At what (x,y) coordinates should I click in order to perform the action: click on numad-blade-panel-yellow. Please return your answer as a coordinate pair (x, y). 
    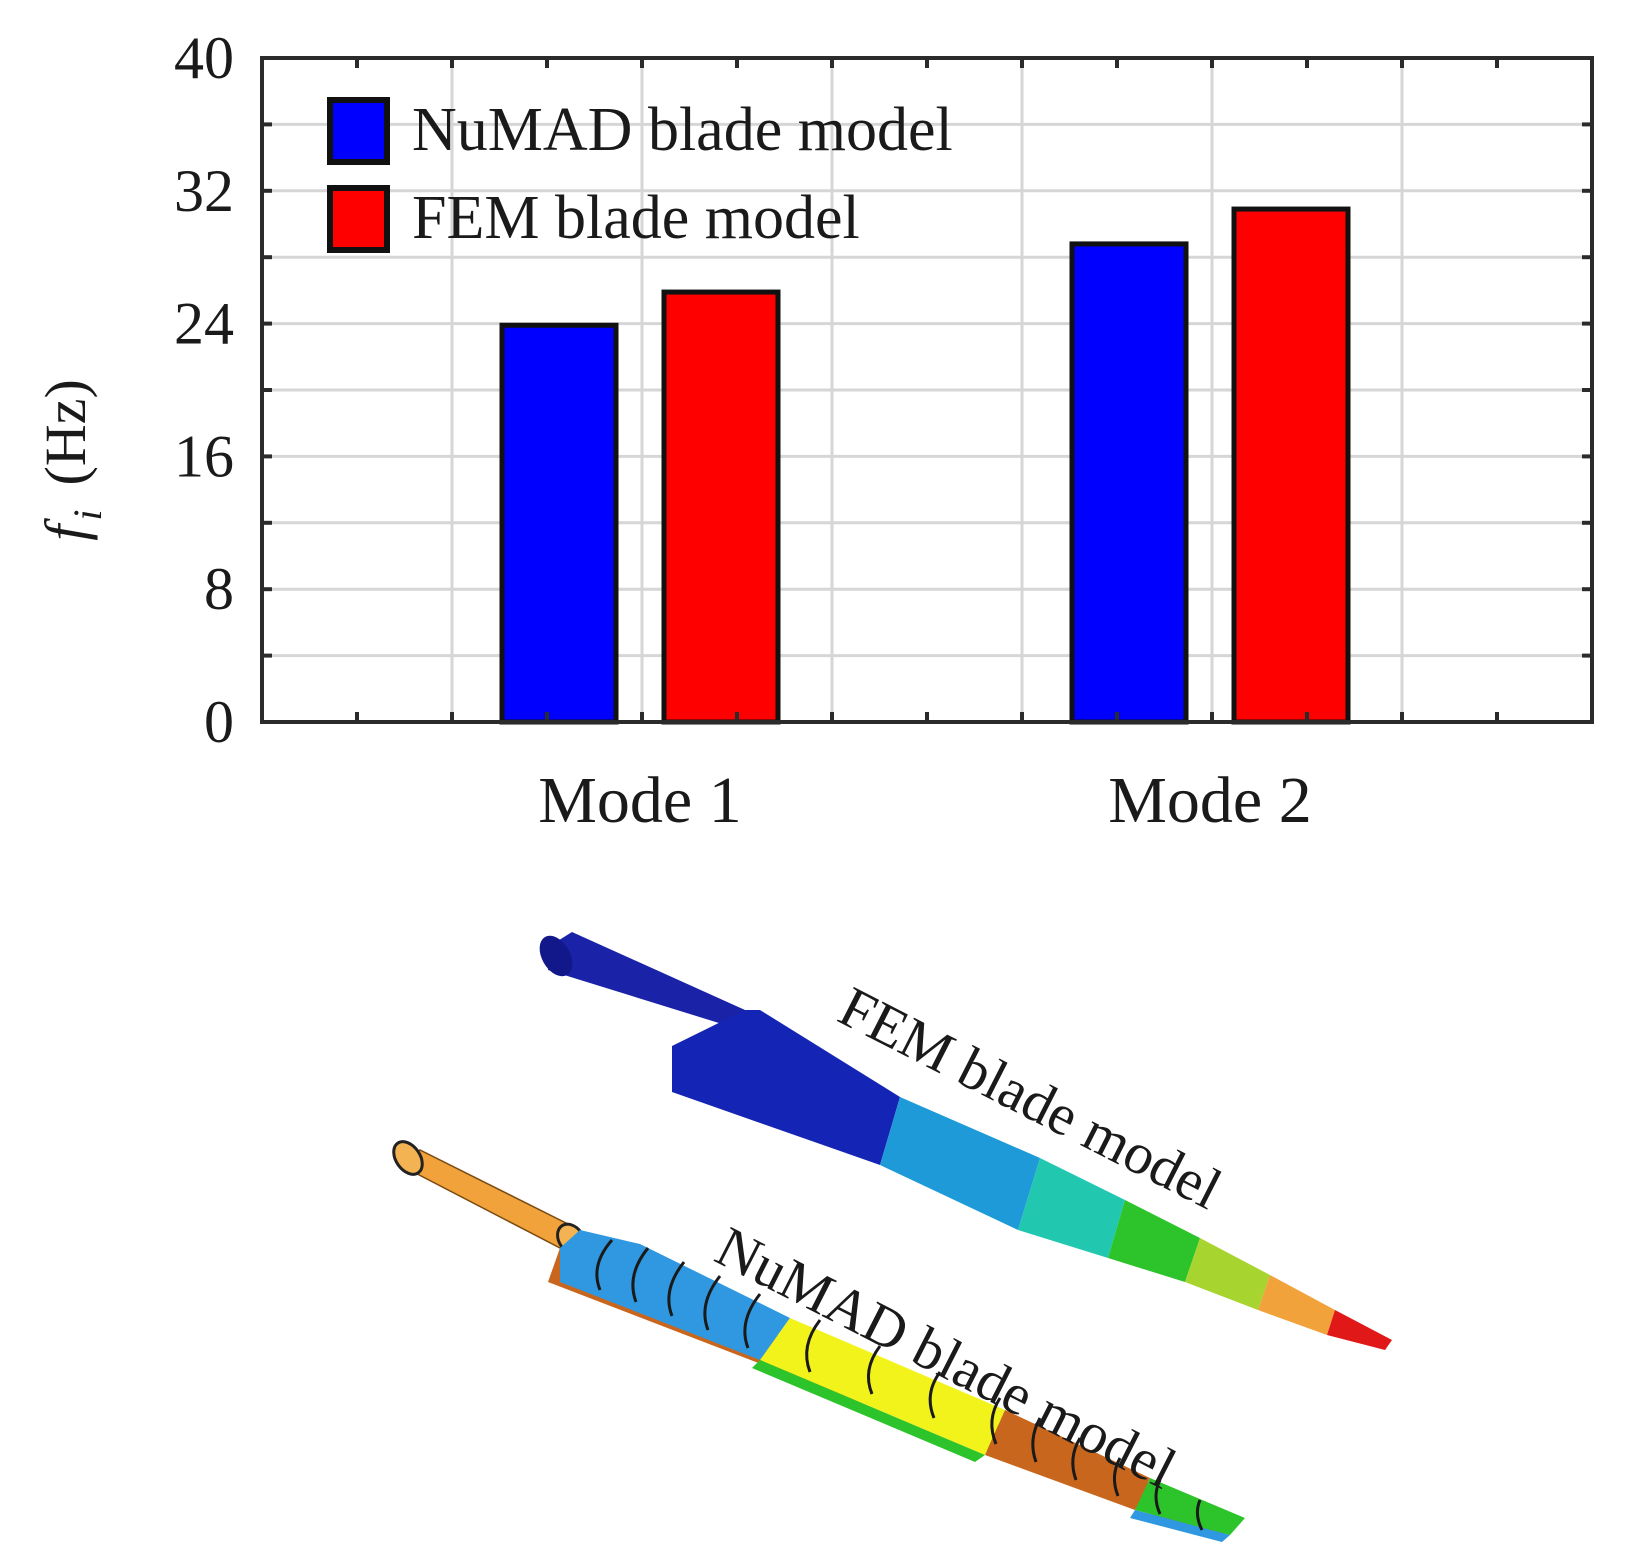
    Looking at the image, I should click on (882, 1386).